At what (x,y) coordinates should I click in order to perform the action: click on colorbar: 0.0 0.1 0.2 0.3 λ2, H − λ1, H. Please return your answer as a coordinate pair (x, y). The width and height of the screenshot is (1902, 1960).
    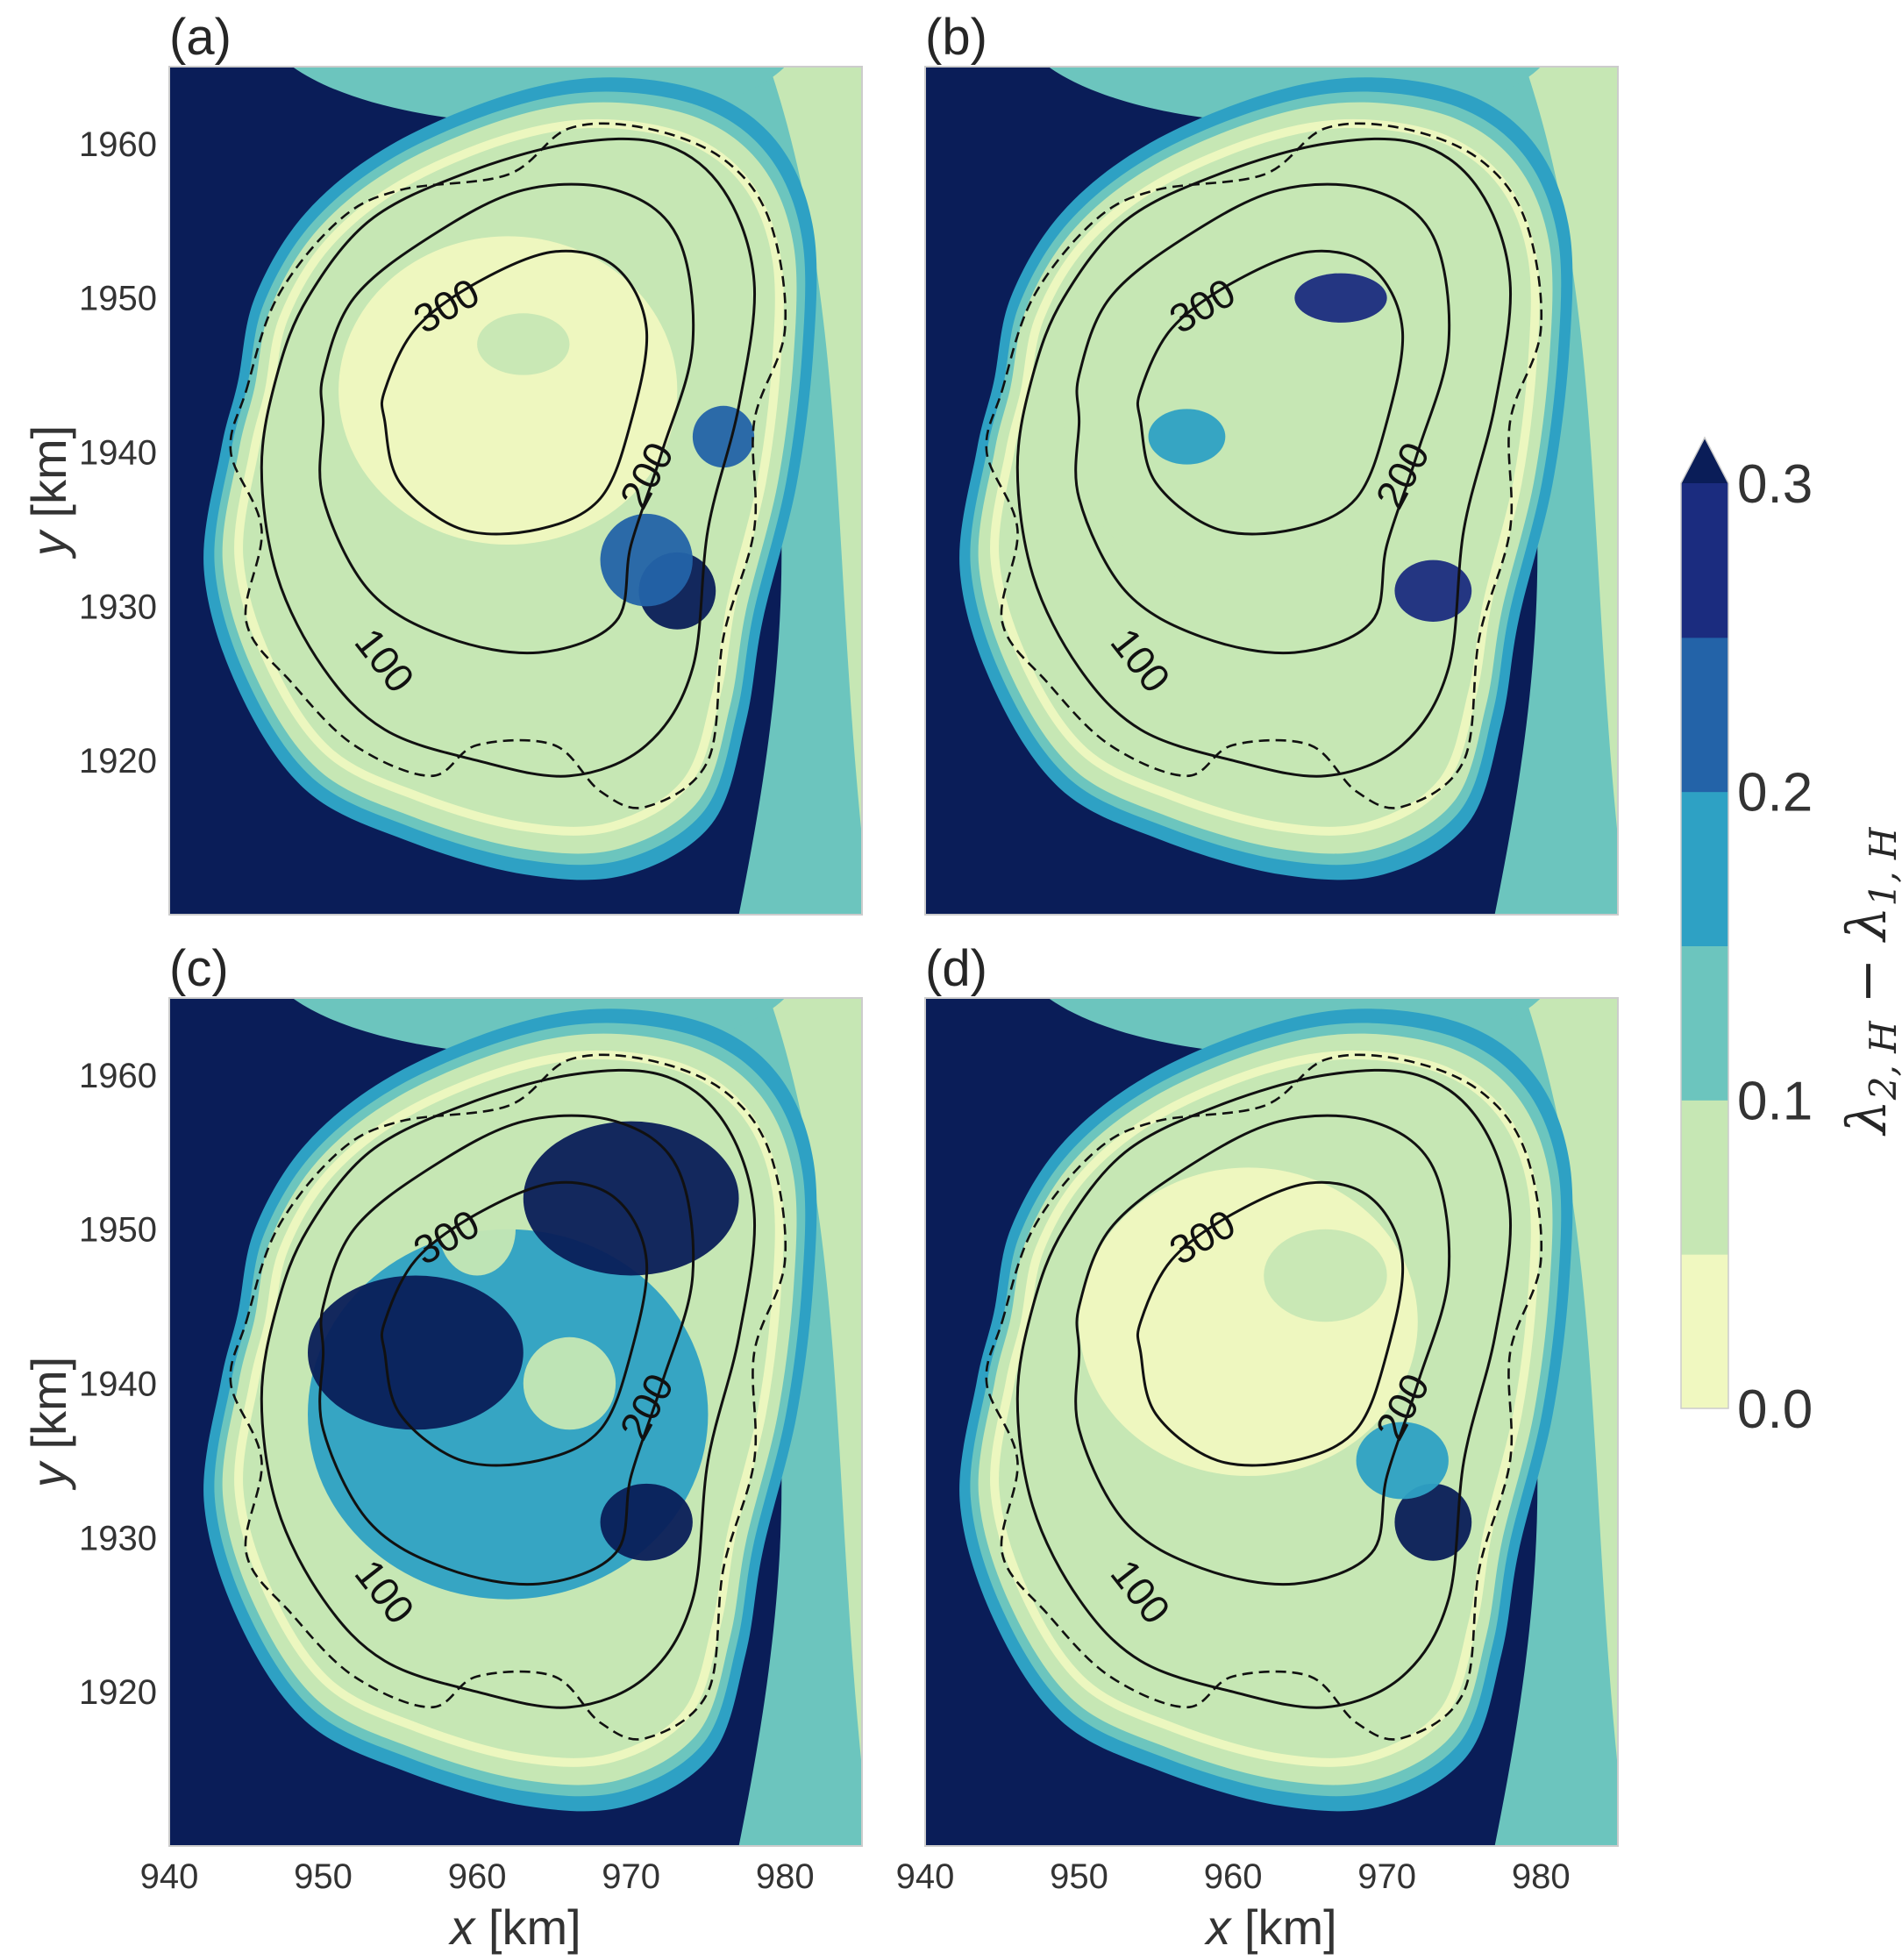
    Looking at the image, I should click on (1791, 938).